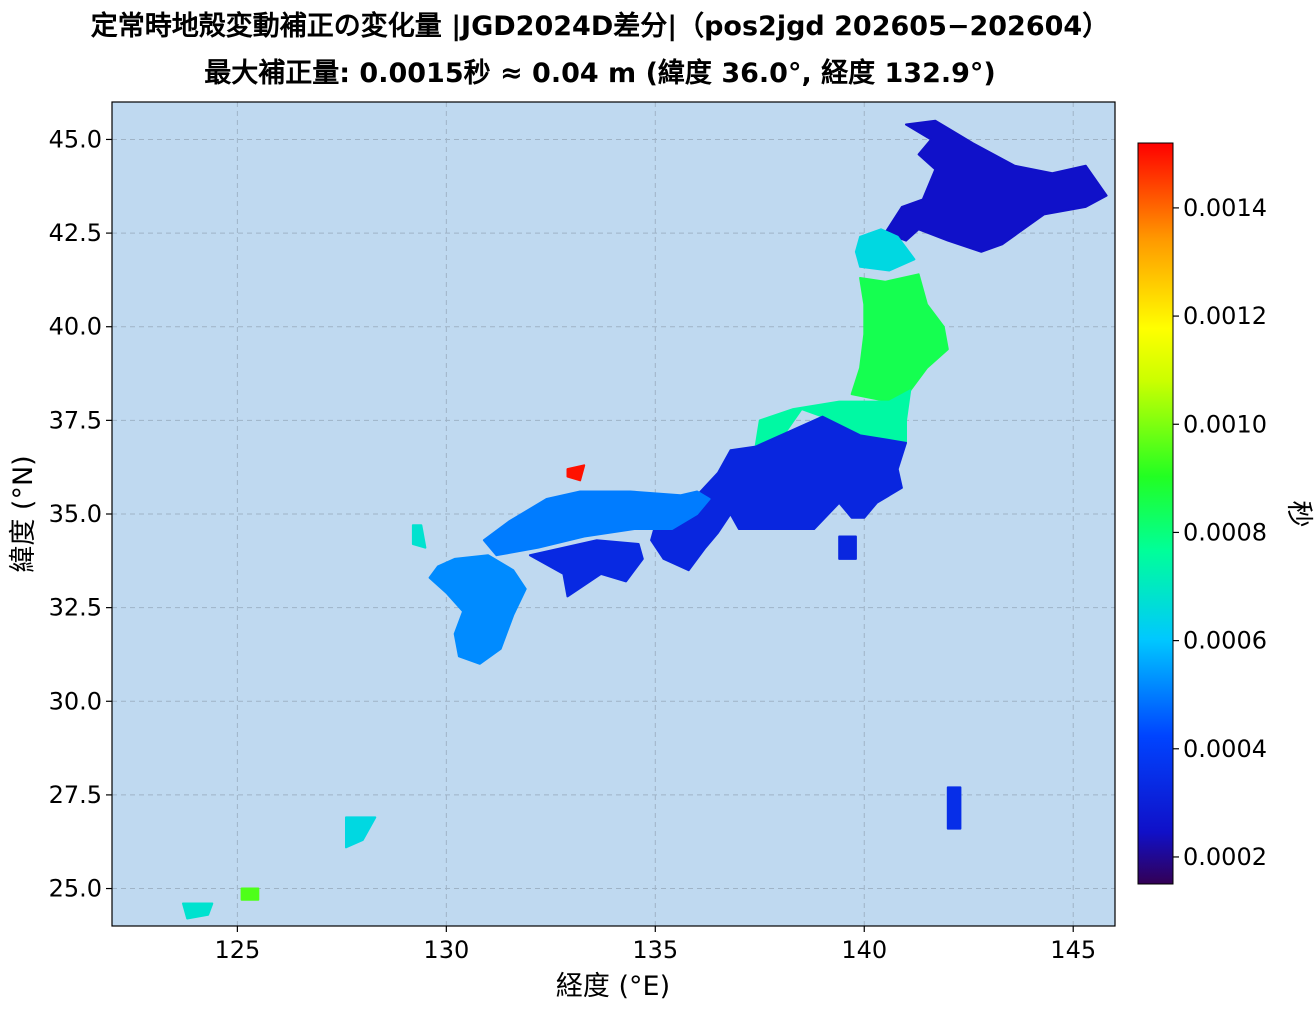 The height and width of the screenshot is (1013, 1314). I want to click on region-hokkaido, so click(996, 186).